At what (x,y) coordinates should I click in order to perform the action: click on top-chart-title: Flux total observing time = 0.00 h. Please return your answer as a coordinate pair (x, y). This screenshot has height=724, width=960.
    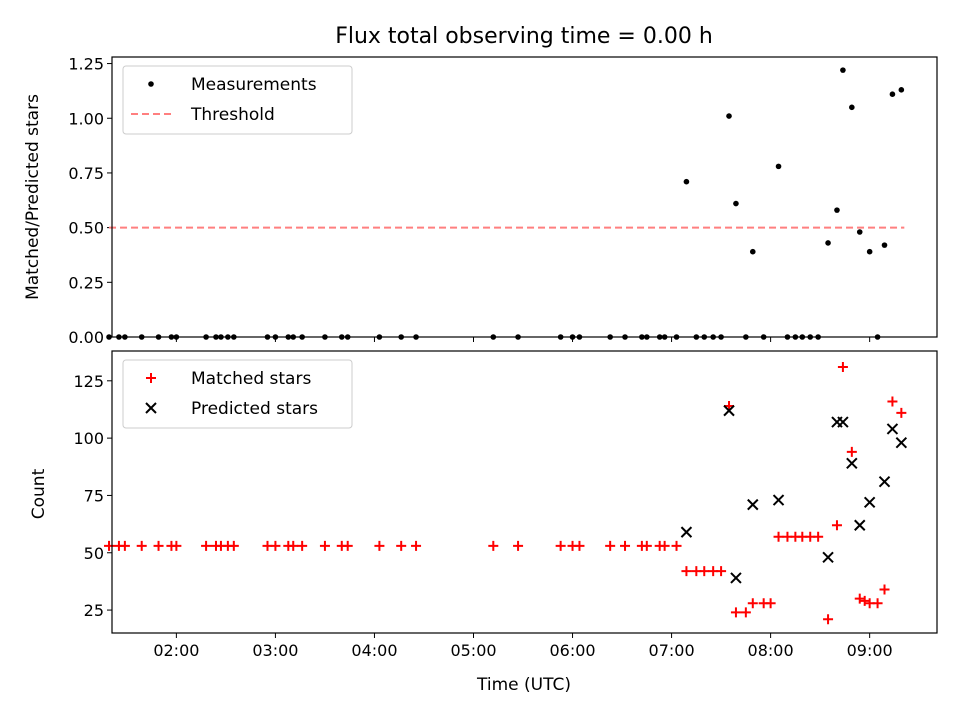
    Looking at the image, I should click on (524, 36).